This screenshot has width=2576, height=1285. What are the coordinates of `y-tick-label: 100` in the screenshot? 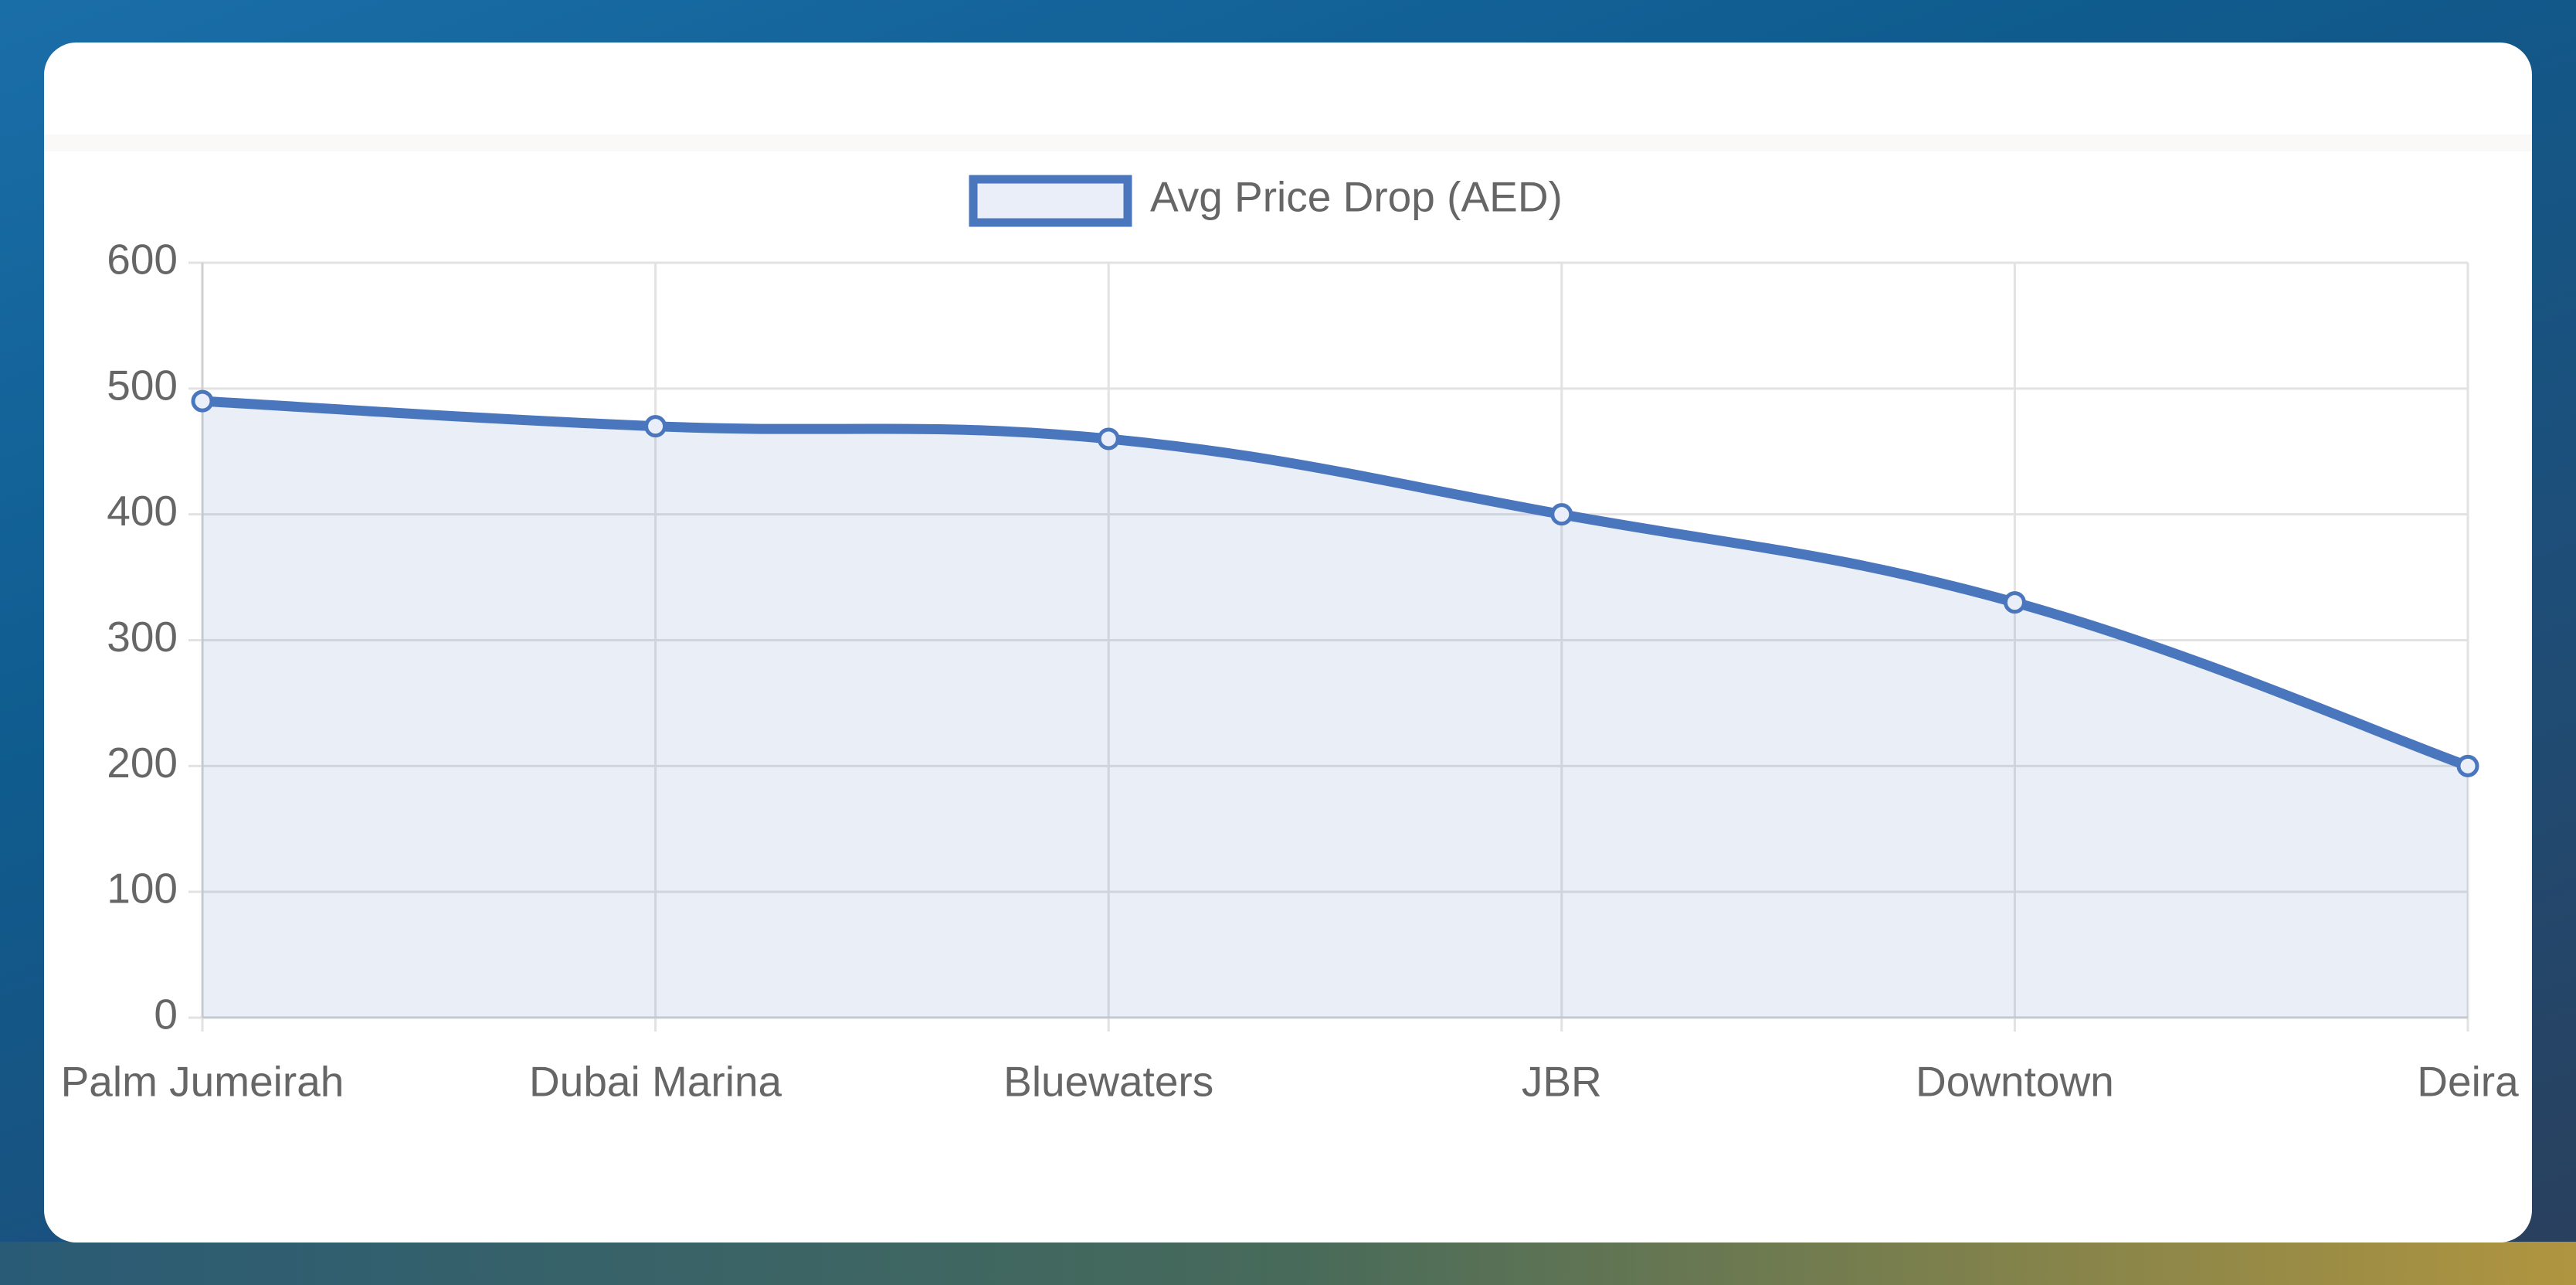 It's located at (142, 889).